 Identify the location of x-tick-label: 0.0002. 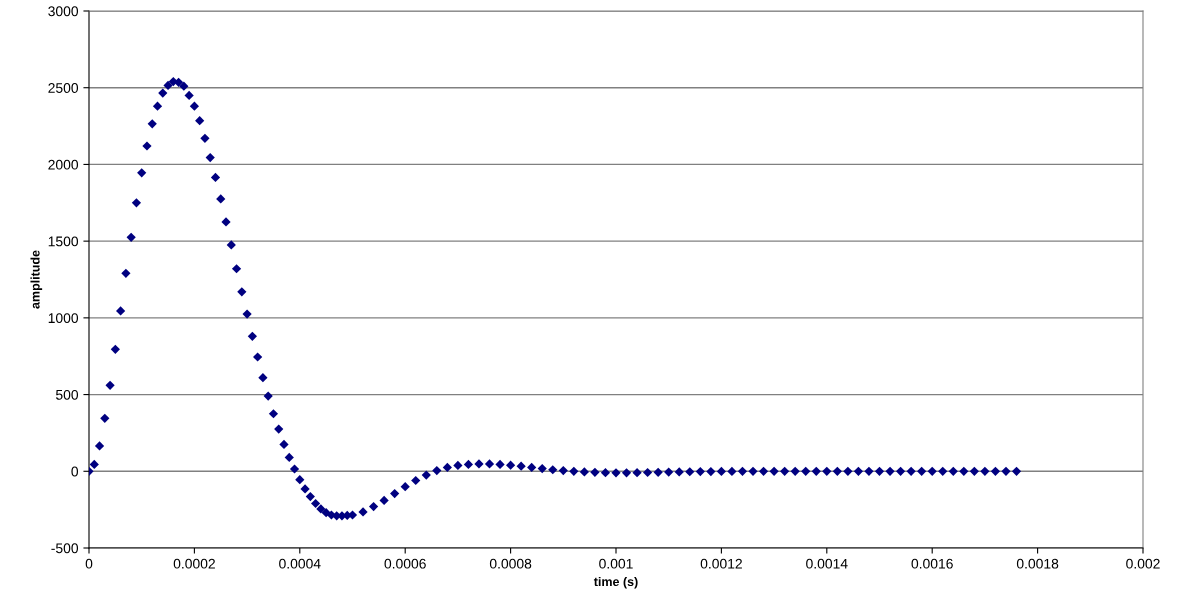
(194, 563).